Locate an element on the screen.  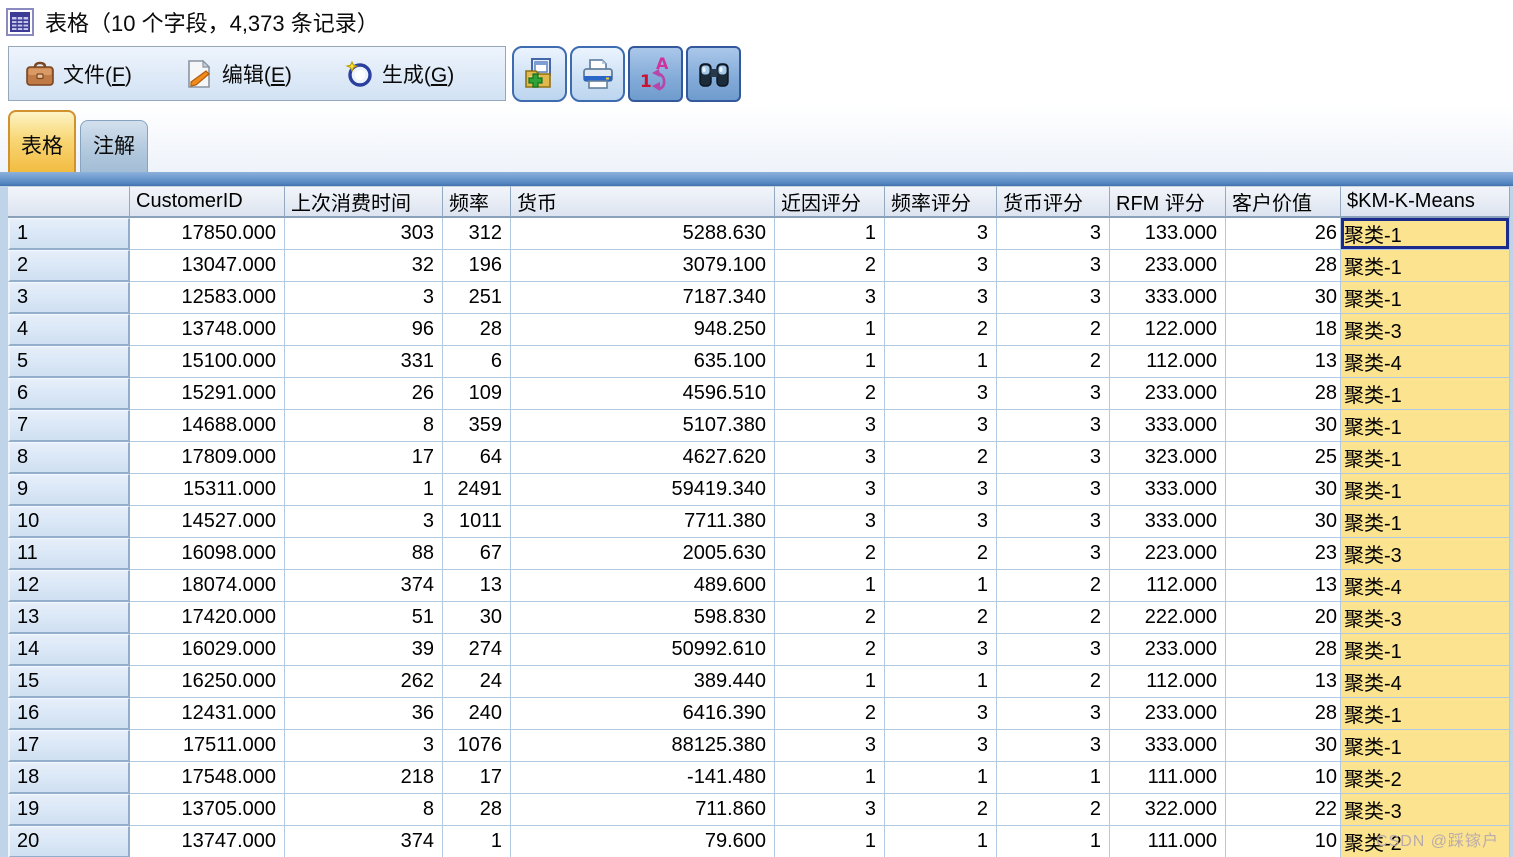
data-cell: 17 is located at coordinates (364, 458).